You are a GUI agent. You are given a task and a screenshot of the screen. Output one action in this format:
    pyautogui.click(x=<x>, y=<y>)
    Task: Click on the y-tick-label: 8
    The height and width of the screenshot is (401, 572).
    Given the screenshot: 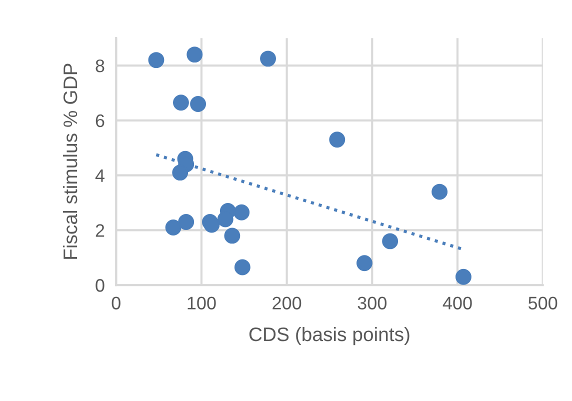 What is the action you would take?
    pyautogui.click(x=100, y=65)
    